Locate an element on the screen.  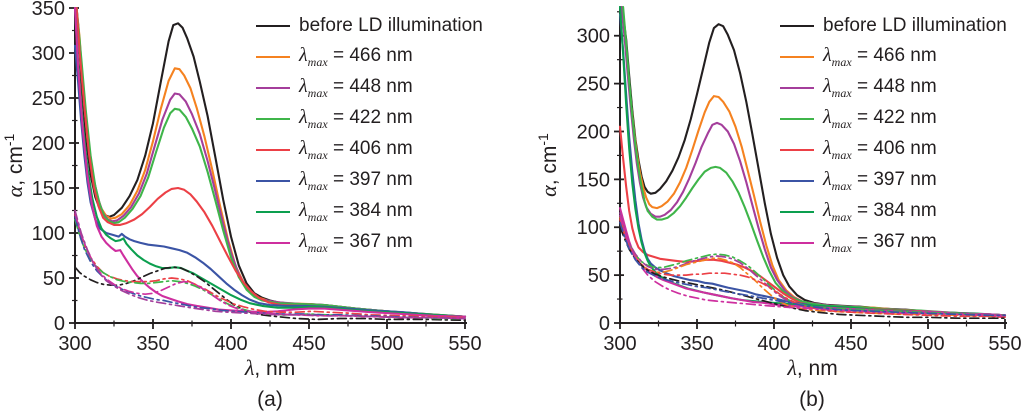
series-aux-red-dashdot is located at coordinates (812, 268).